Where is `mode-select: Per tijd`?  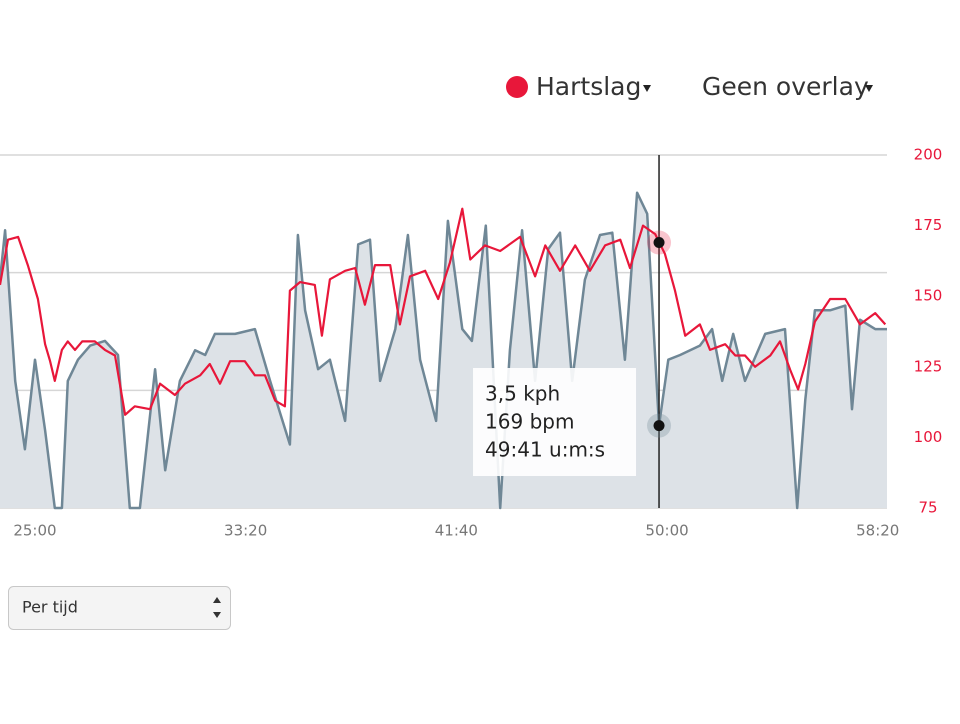 mode-select: Per tijd is located at coordinates (119, 608).